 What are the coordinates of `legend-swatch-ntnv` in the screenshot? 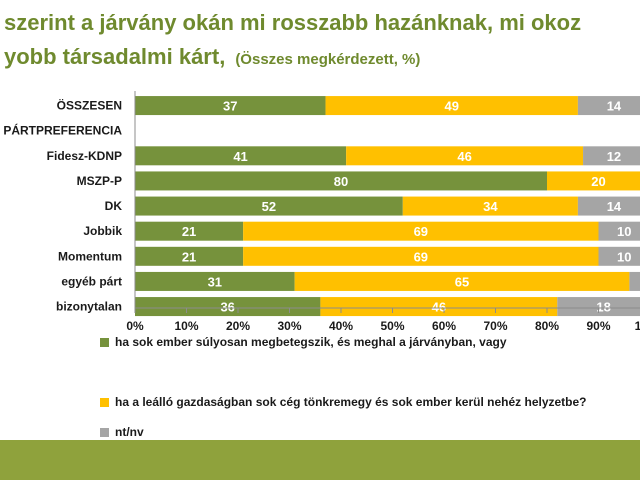 It's located at (104, 432).